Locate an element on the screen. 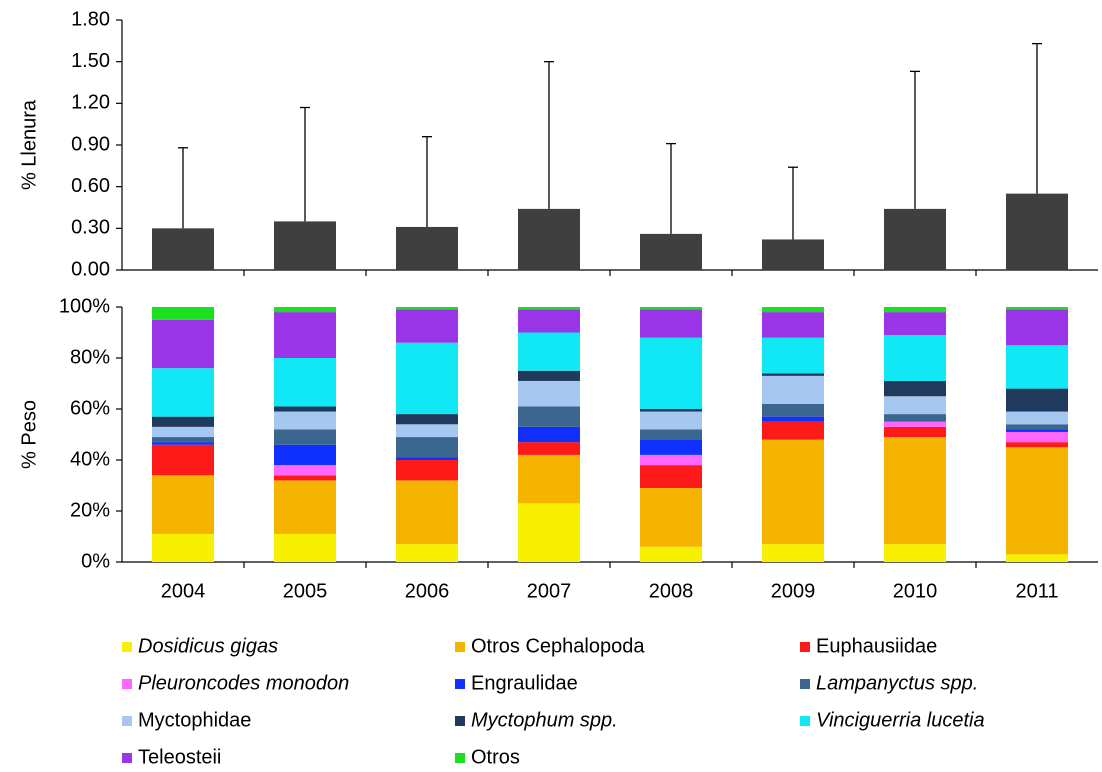 Image resolution: width=1102 pixels, height=772 pixels. legend-label: Myctophidae is located at coordinates (194, 720).